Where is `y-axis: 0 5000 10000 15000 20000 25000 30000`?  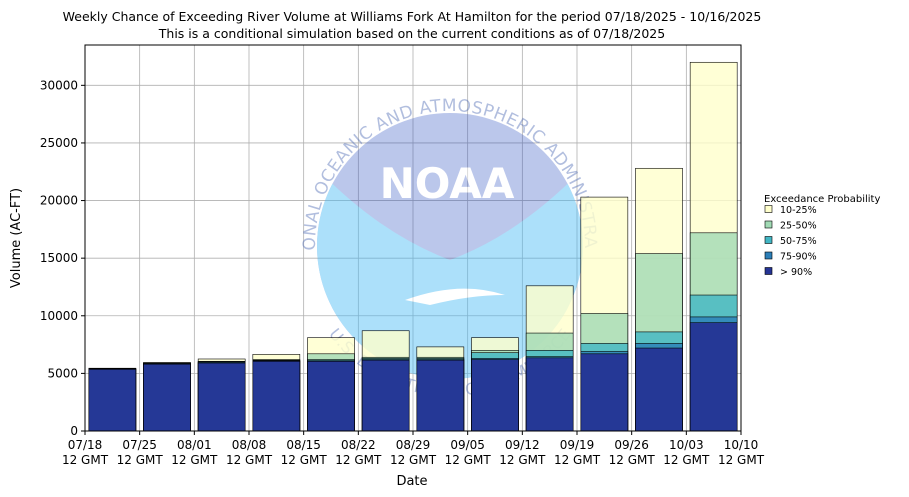
y-axis: 0 5000 10000 15000 20000 25000 30000 is located at coordinates (62, 258).